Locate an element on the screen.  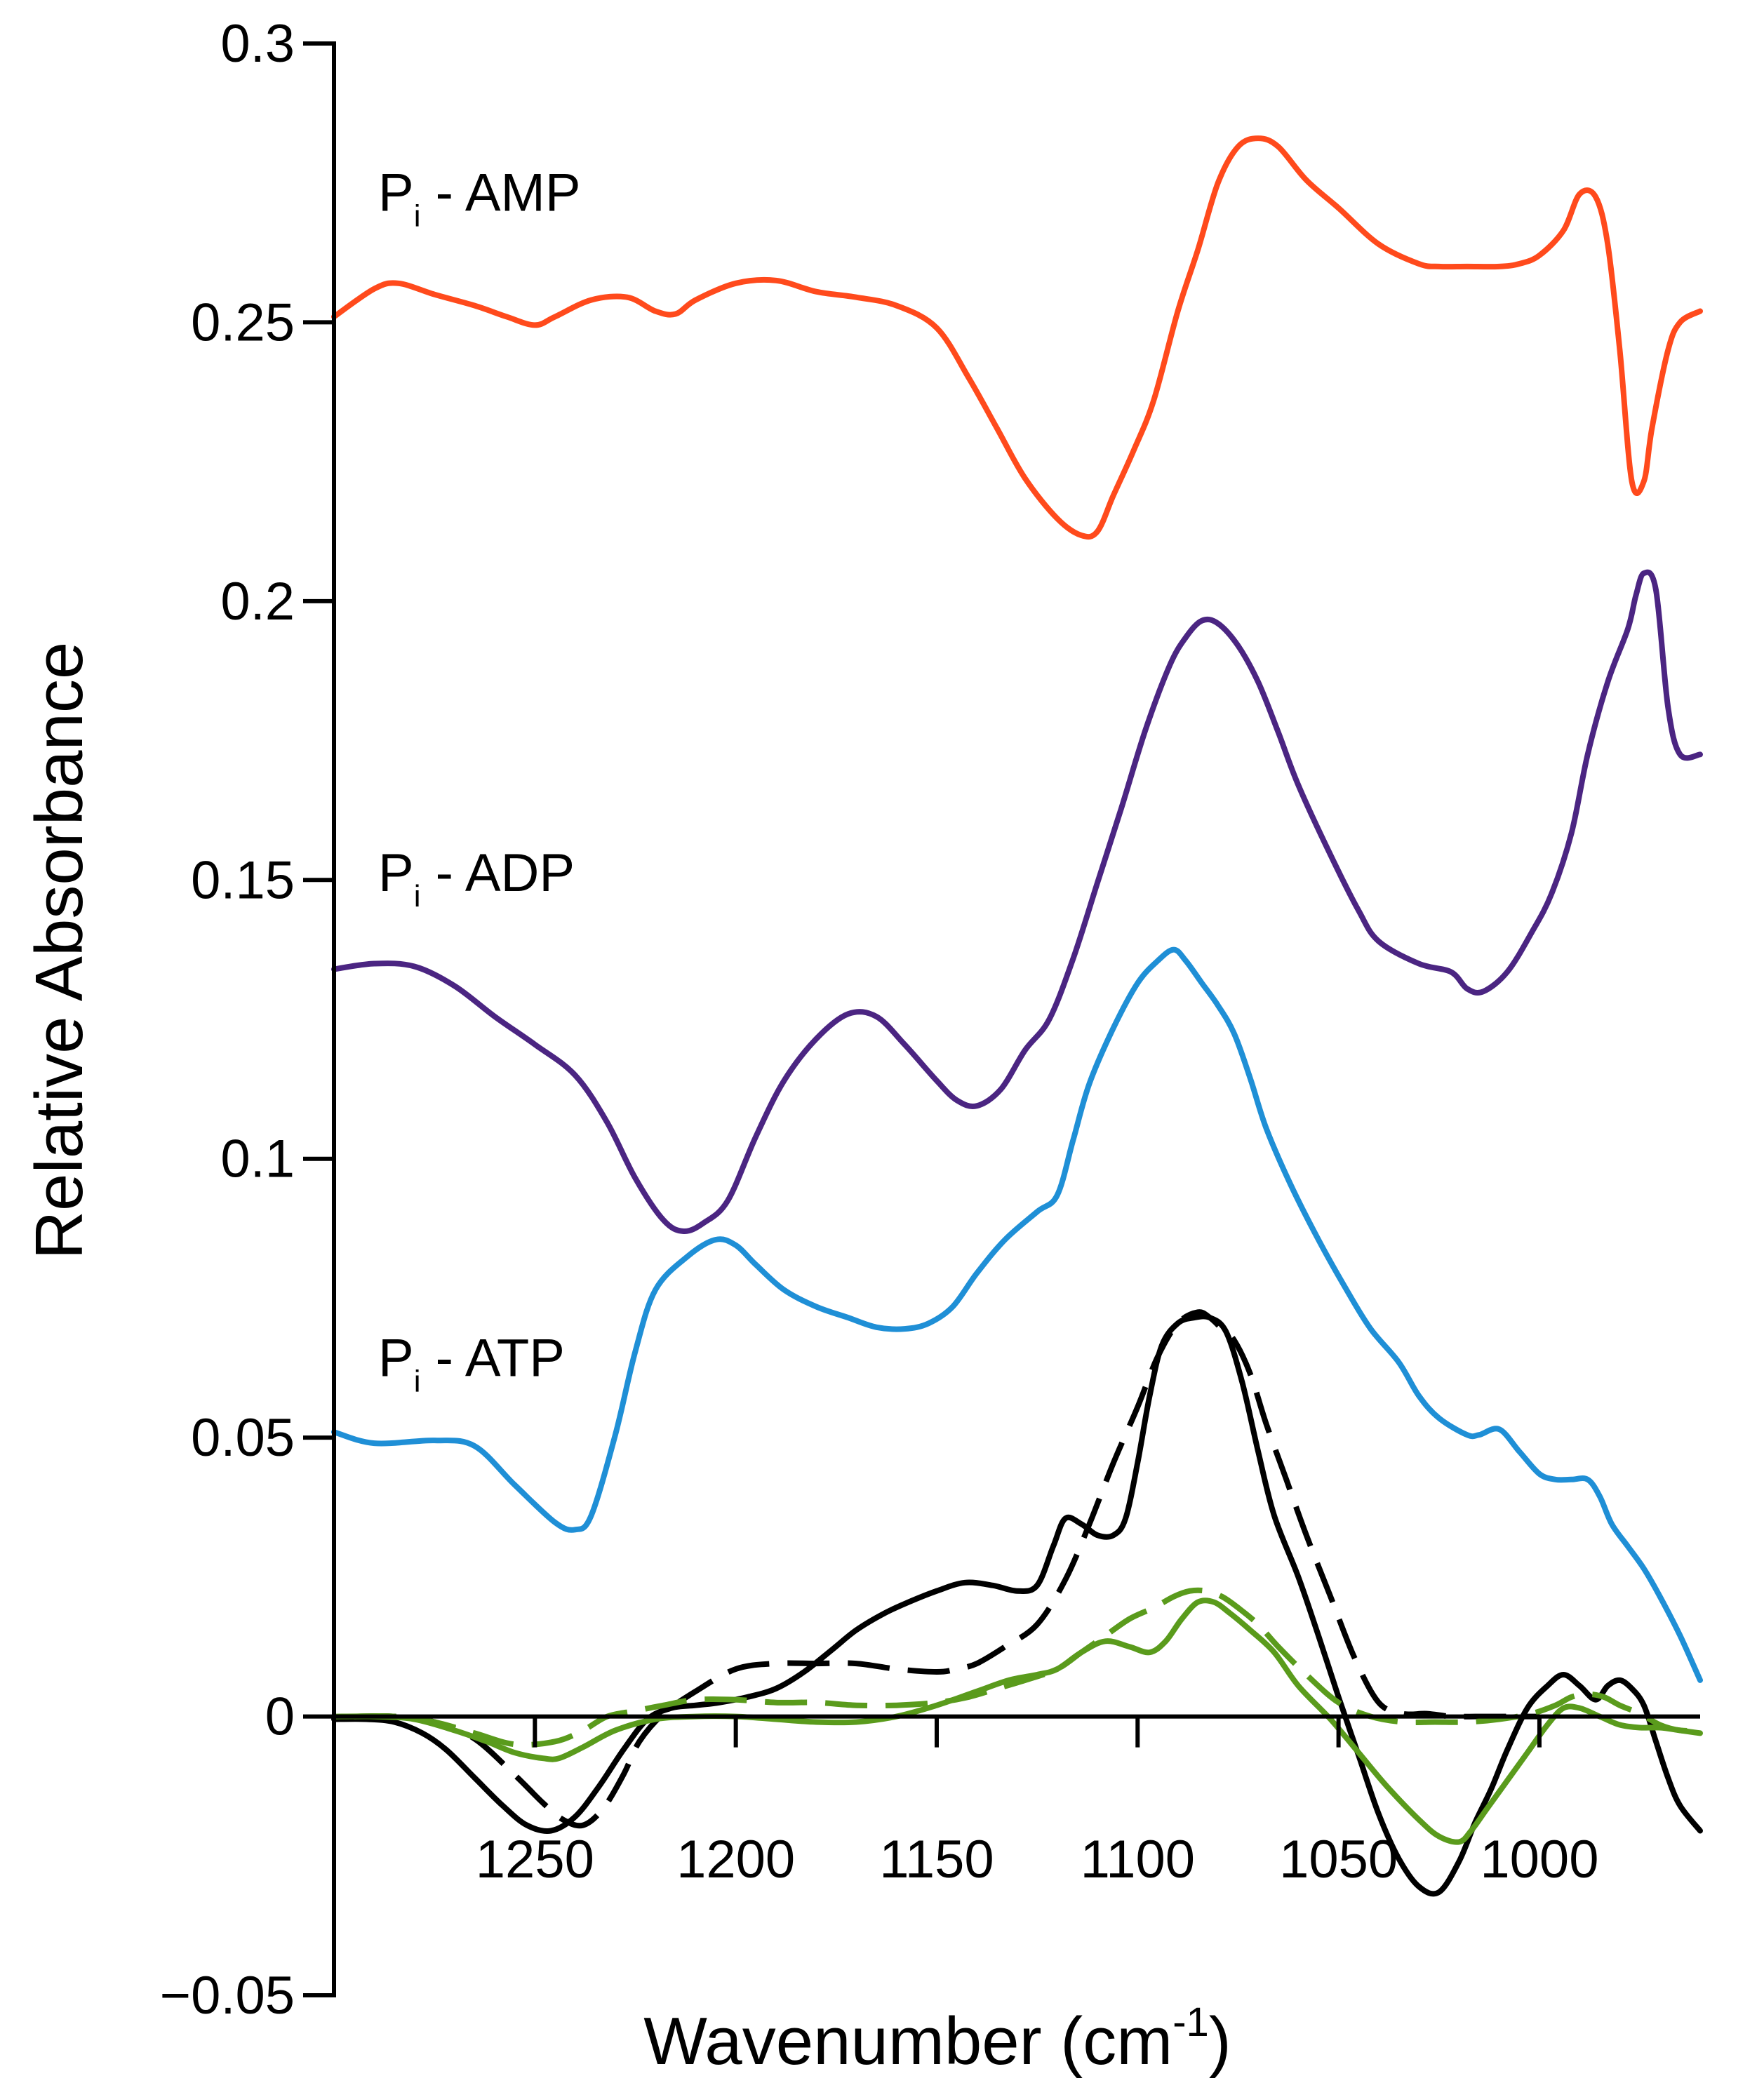
y-tick-label: 0.05 is located at coordinates (243, 1438).